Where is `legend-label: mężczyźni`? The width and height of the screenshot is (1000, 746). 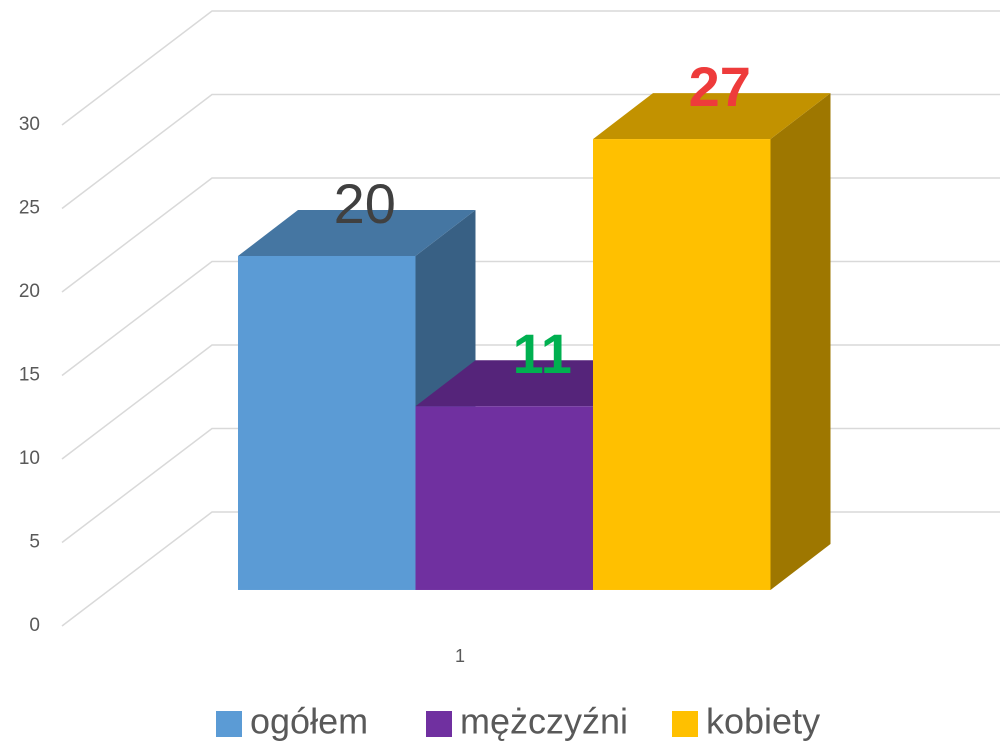 legend-label: mężczyźni is located at coordinates (544, 721).